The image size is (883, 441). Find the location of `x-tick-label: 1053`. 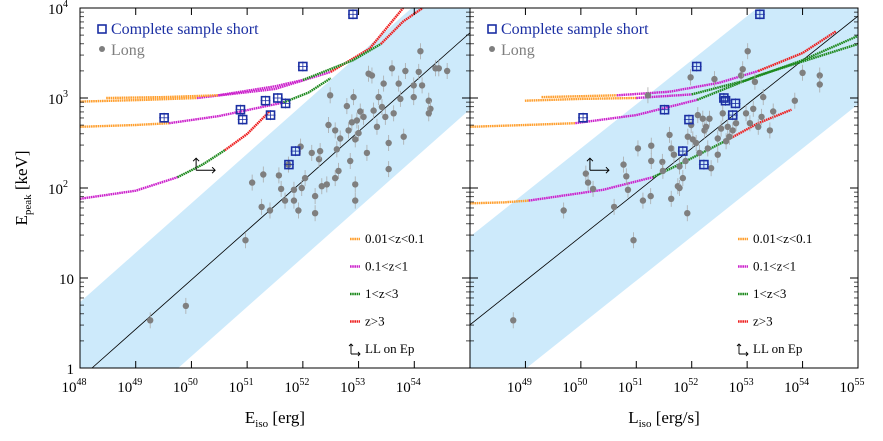

x-tick-label: 1053 is located at coordinates (352, 386).